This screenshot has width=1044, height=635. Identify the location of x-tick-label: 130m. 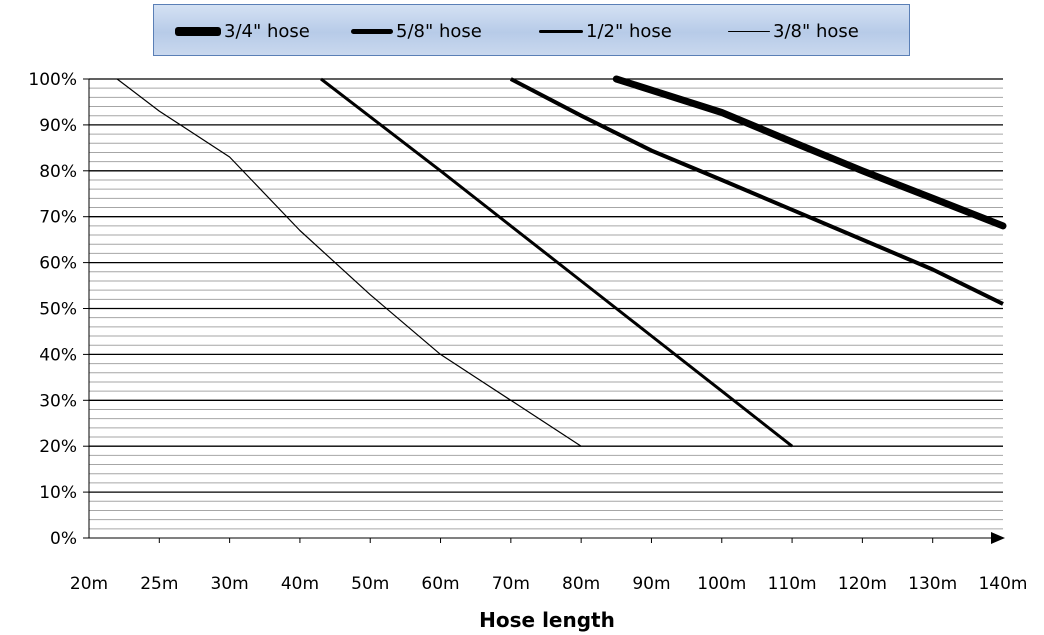
(932, 584).